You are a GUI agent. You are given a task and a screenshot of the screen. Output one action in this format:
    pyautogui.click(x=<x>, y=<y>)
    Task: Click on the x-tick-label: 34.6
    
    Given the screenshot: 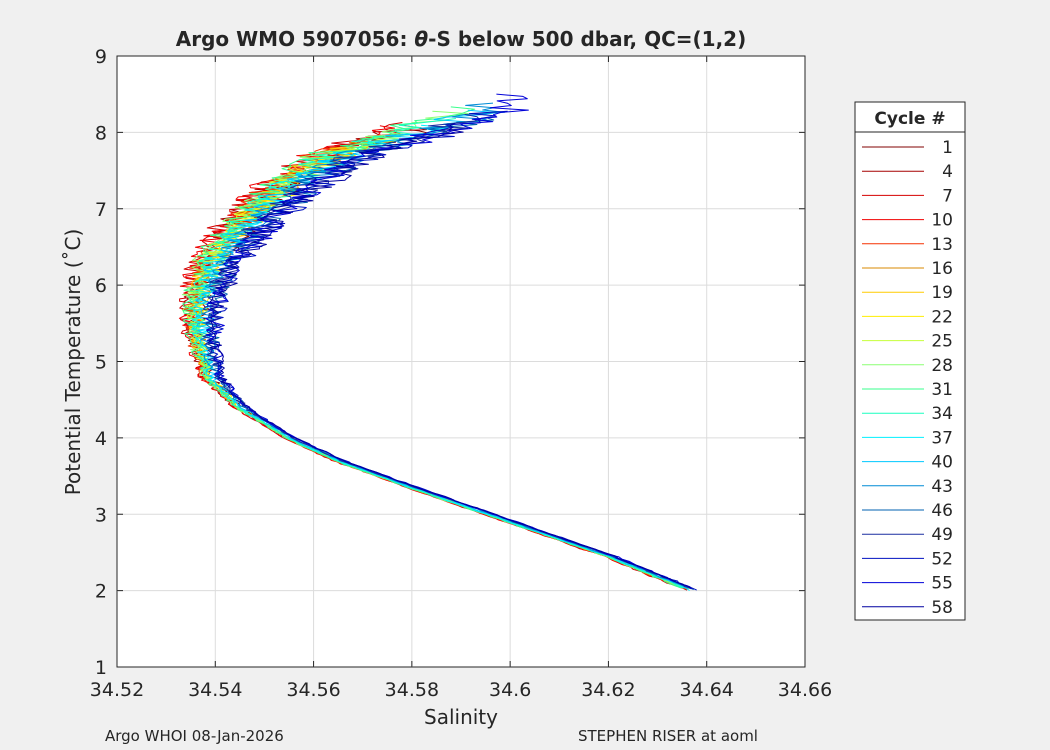 What is the action you would take?
    pyautogui.click(x=510, y=690)
    